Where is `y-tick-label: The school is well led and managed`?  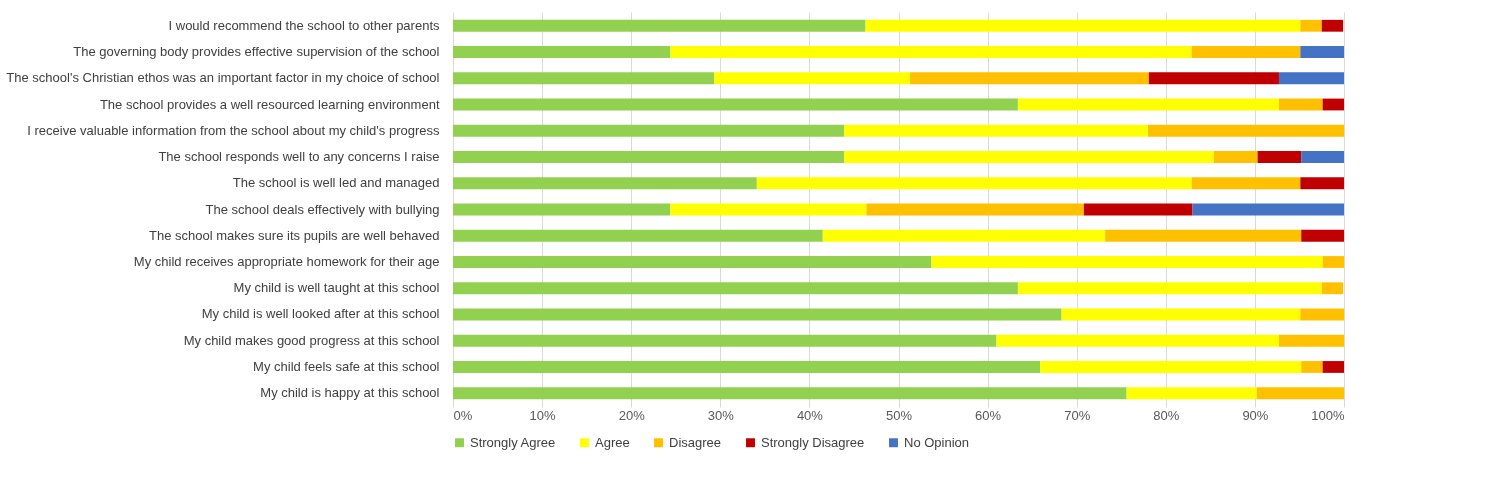 y-tick-label: The school is well led and managed is located at coordinates (336, 183).